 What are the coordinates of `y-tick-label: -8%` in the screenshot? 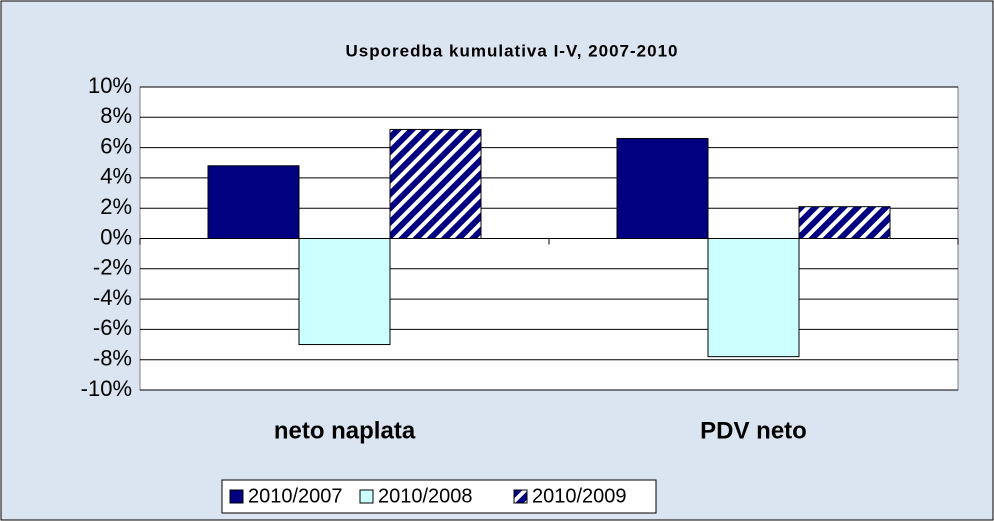 It's located at (112, 358).